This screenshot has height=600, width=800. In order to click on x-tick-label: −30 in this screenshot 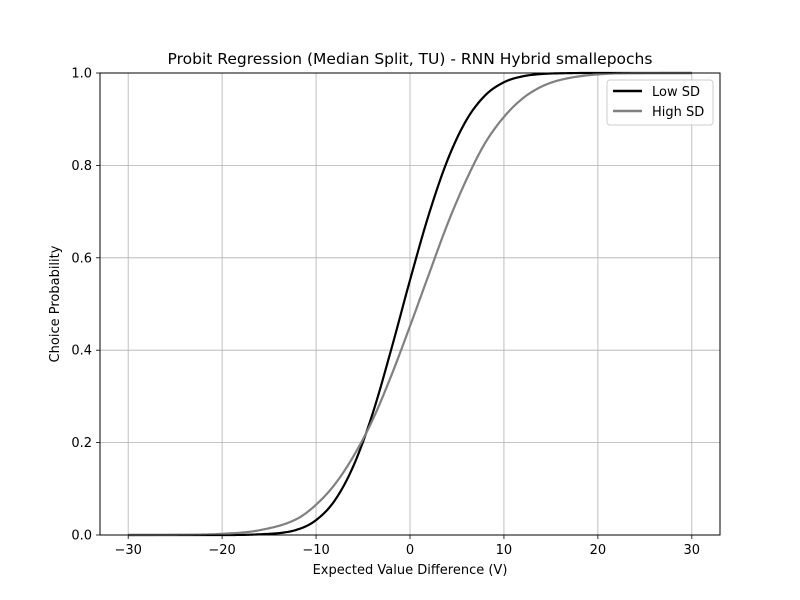, I will do `click(127, 550)`.